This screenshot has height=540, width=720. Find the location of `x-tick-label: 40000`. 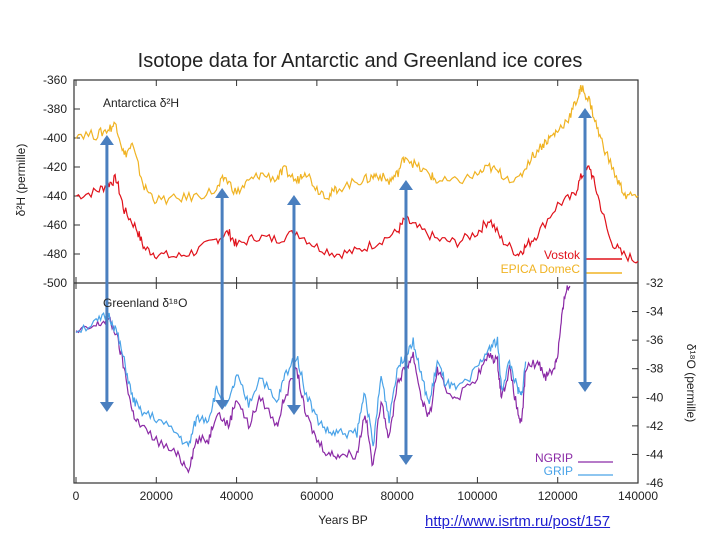

x-tick-label: 40000 is located at coordinates (237, 496).